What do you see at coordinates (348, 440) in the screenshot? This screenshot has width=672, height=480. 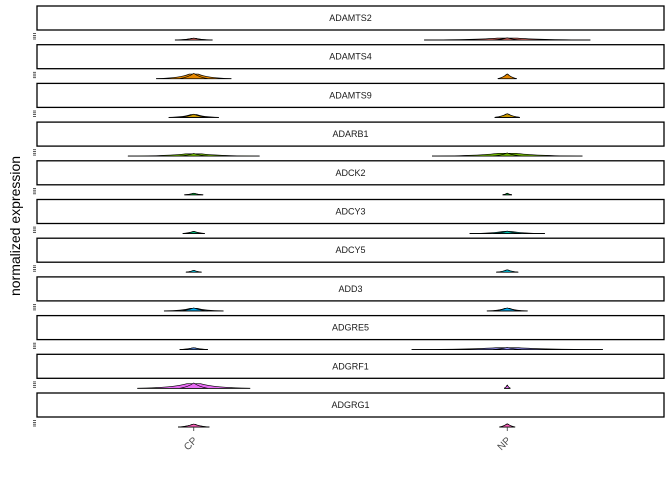 I see `x-axis: CP NP` at bounding box center [348, 440].